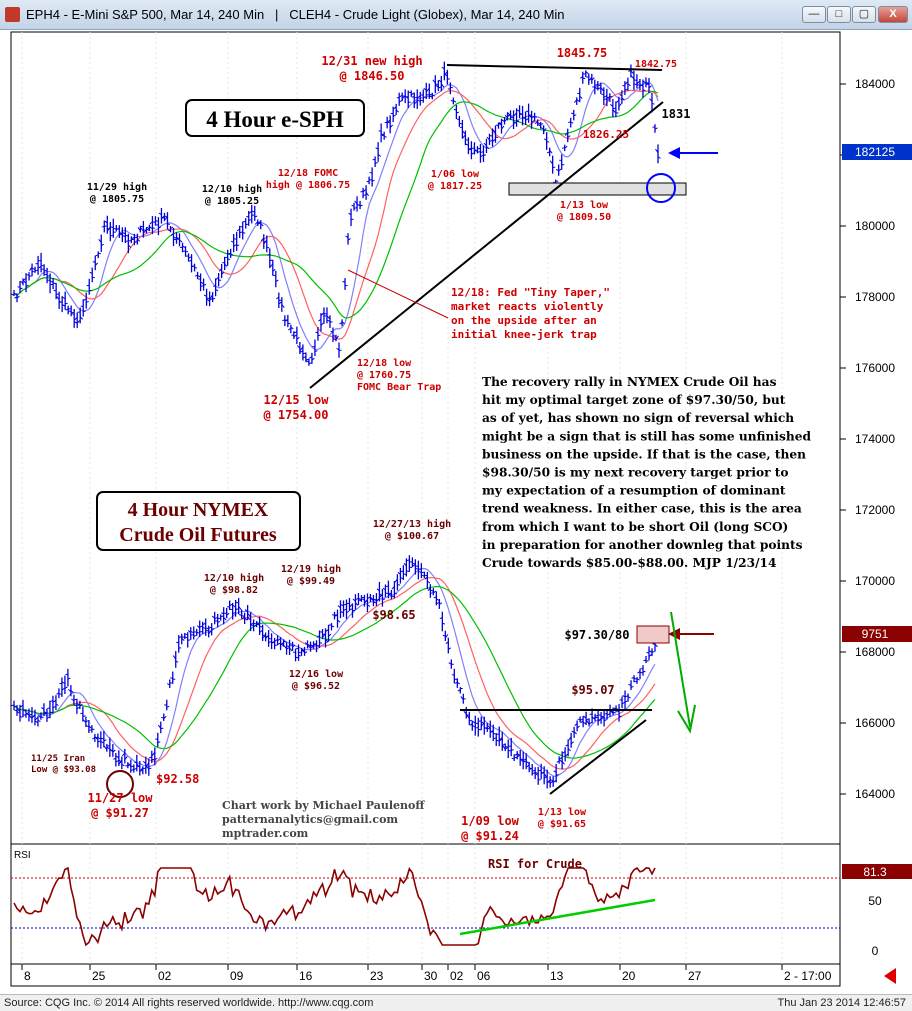  I want to click on annotation-low-1127: 11/27 low, so click(120, 798).